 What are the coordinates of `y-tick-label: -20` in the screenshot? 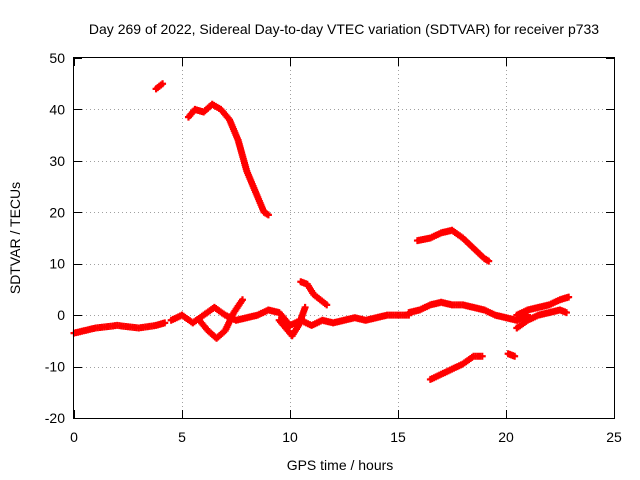 It's located at (55, 418).